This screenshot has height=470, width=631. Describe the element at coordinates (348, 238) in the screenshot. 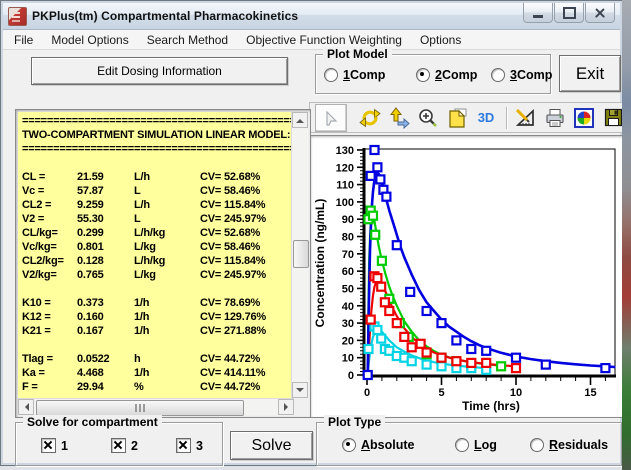

I see `svg-text: 80` at that location.